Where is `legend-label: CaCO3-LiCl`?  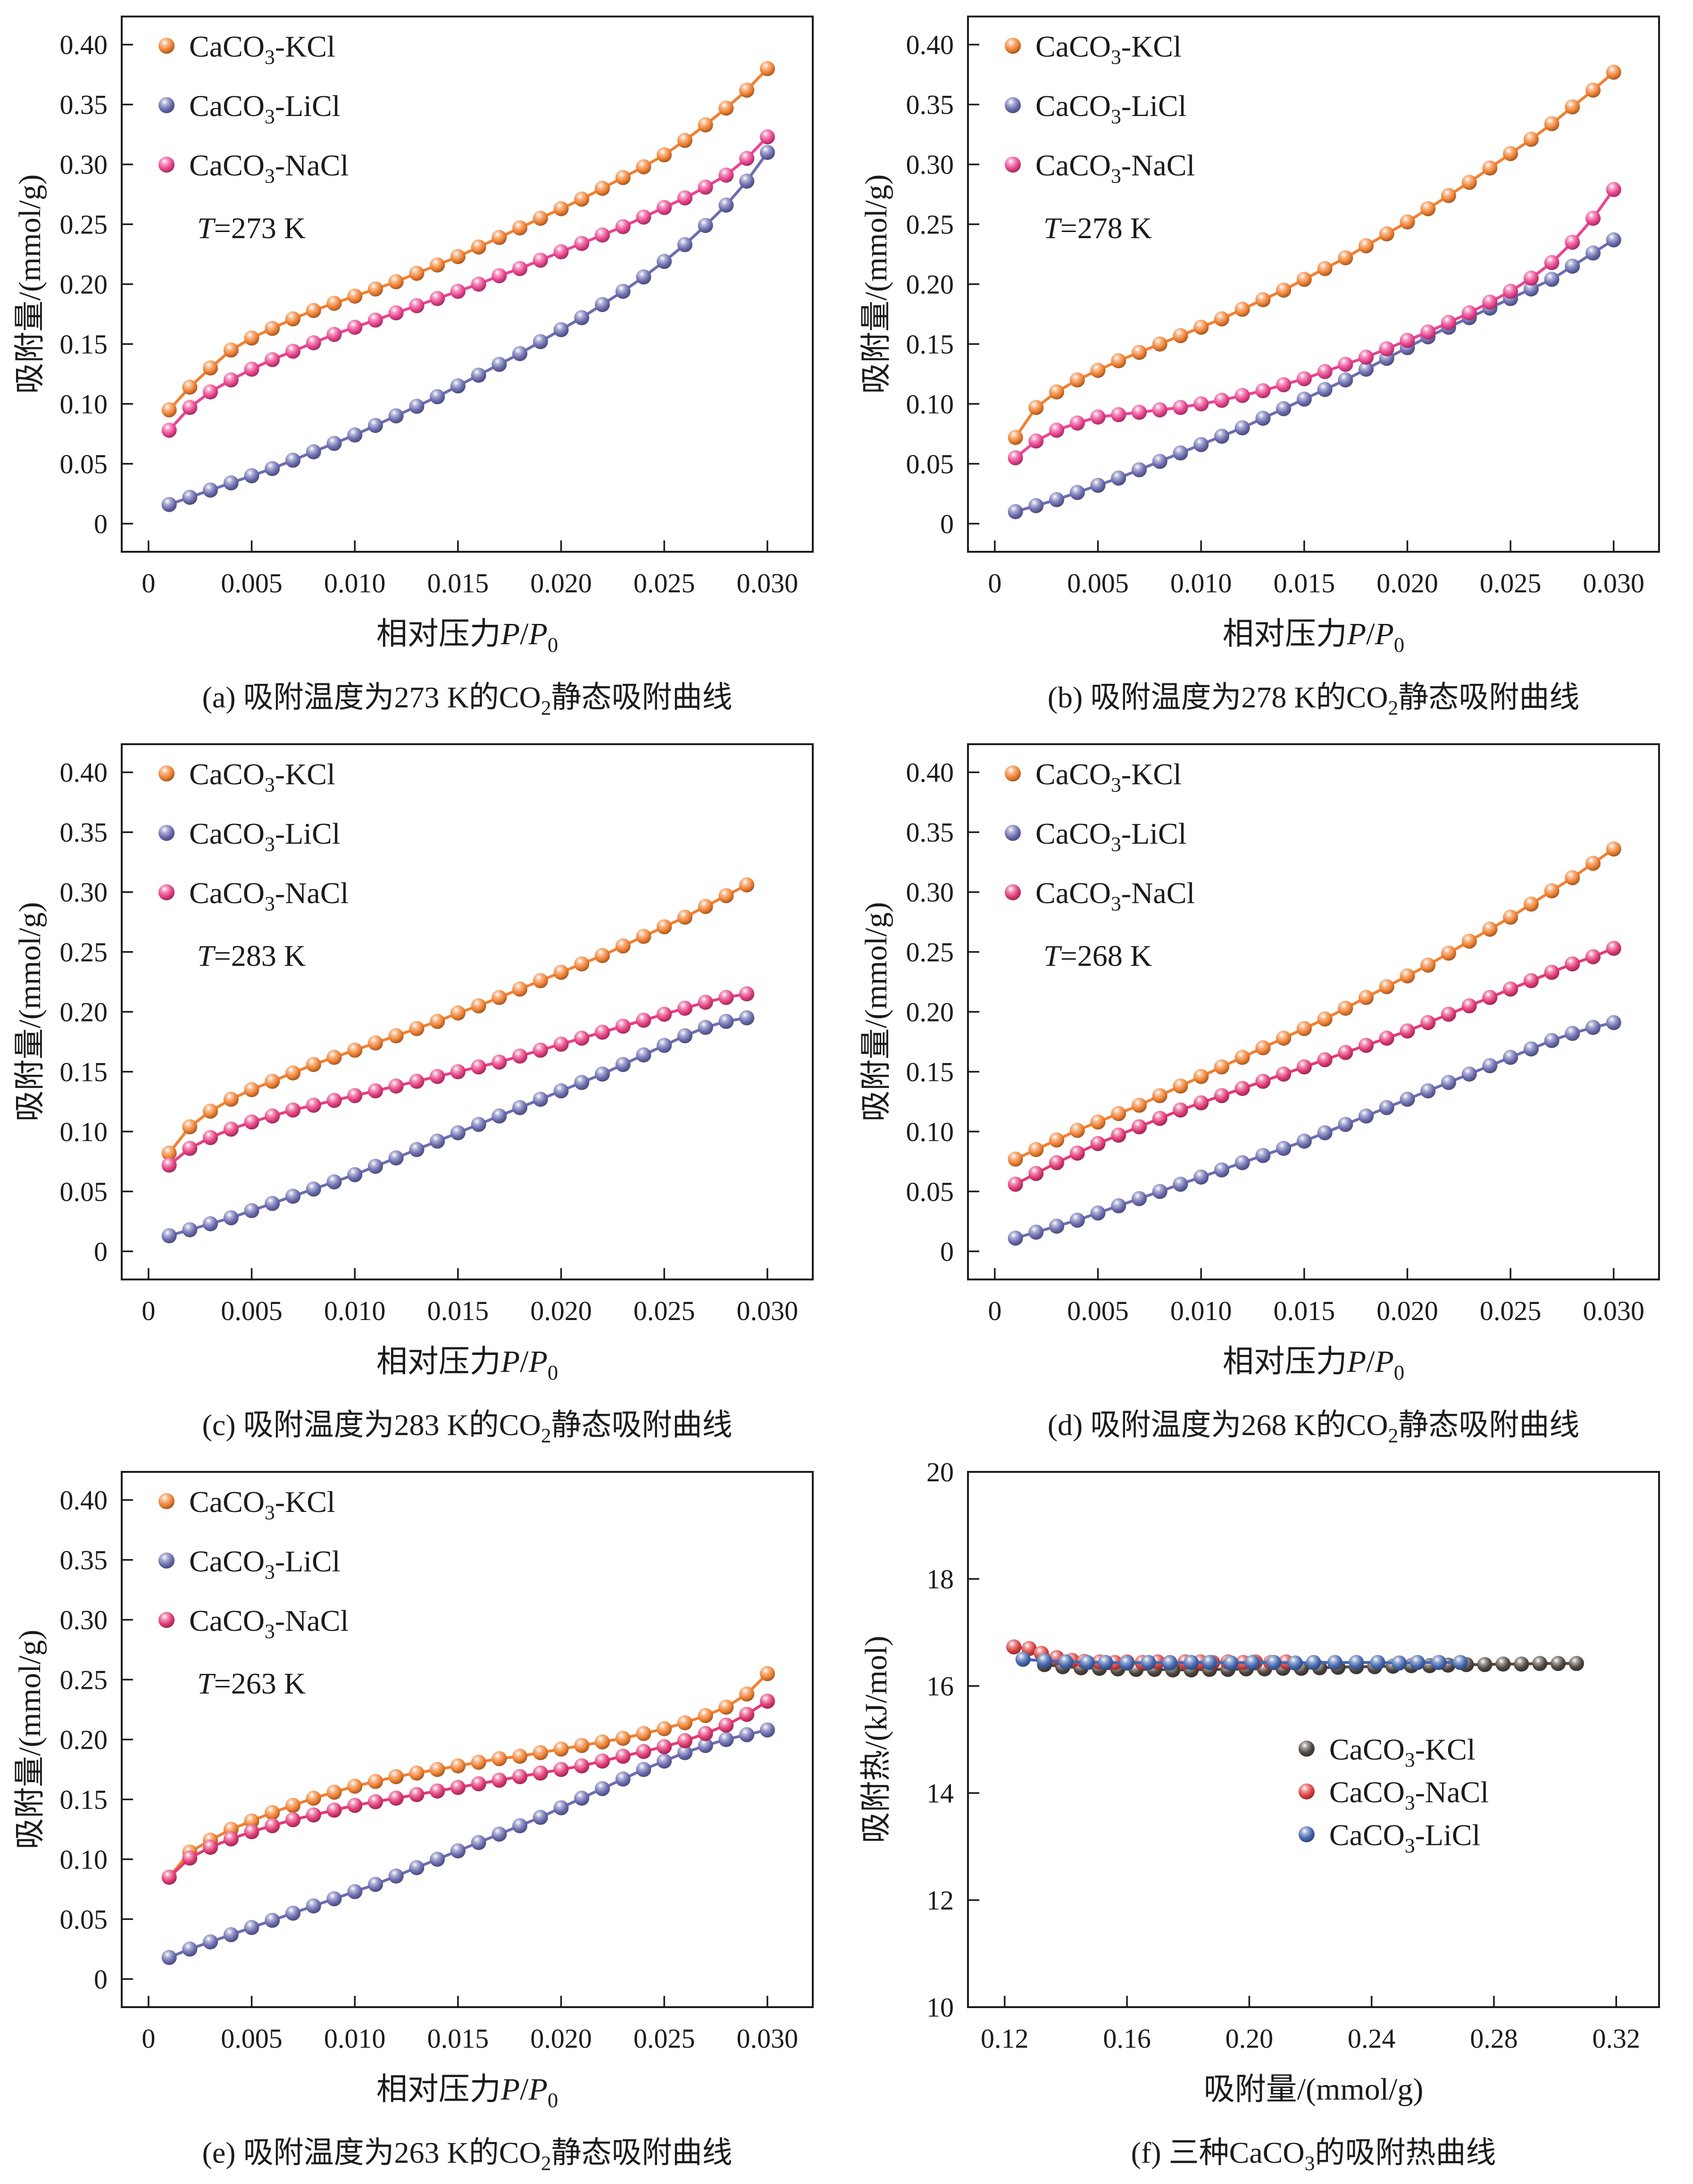
legend-label: CaCO3-LiCl is located at coordinates (265, 1564).